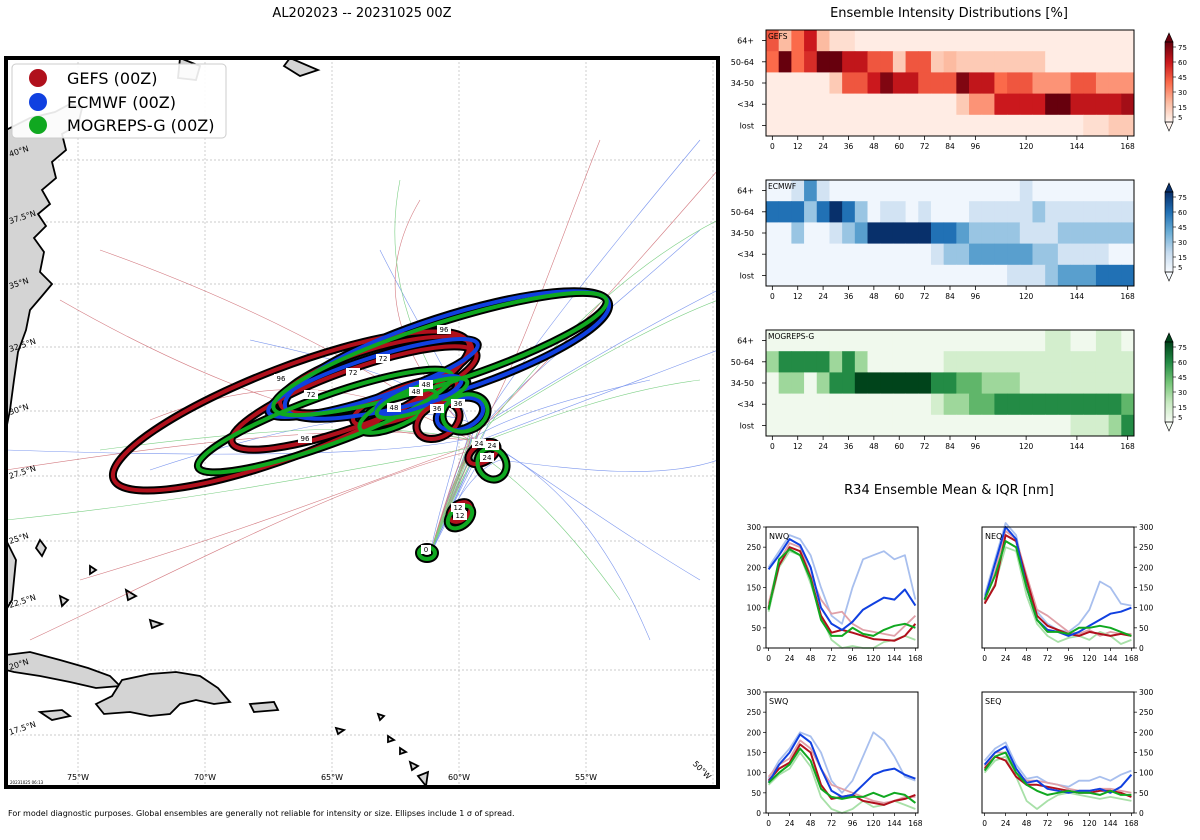 This screenshot has width=1200, height=840. Describe the element at coordinates (140, 125) in the screenshot. I see `legend-label-mogreps: MOGREPS-G (00Z)` at that location.